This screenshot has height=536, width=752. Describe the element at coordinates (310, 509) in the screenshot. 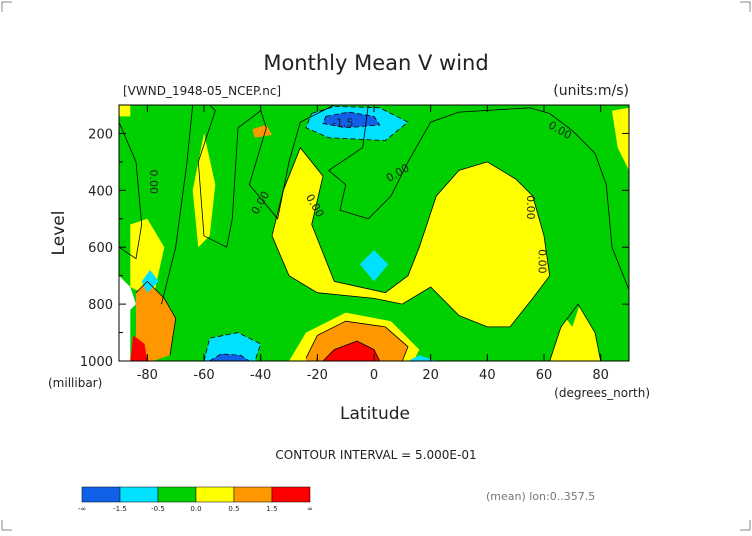

I see `legend-label-6: ∞` at that location.